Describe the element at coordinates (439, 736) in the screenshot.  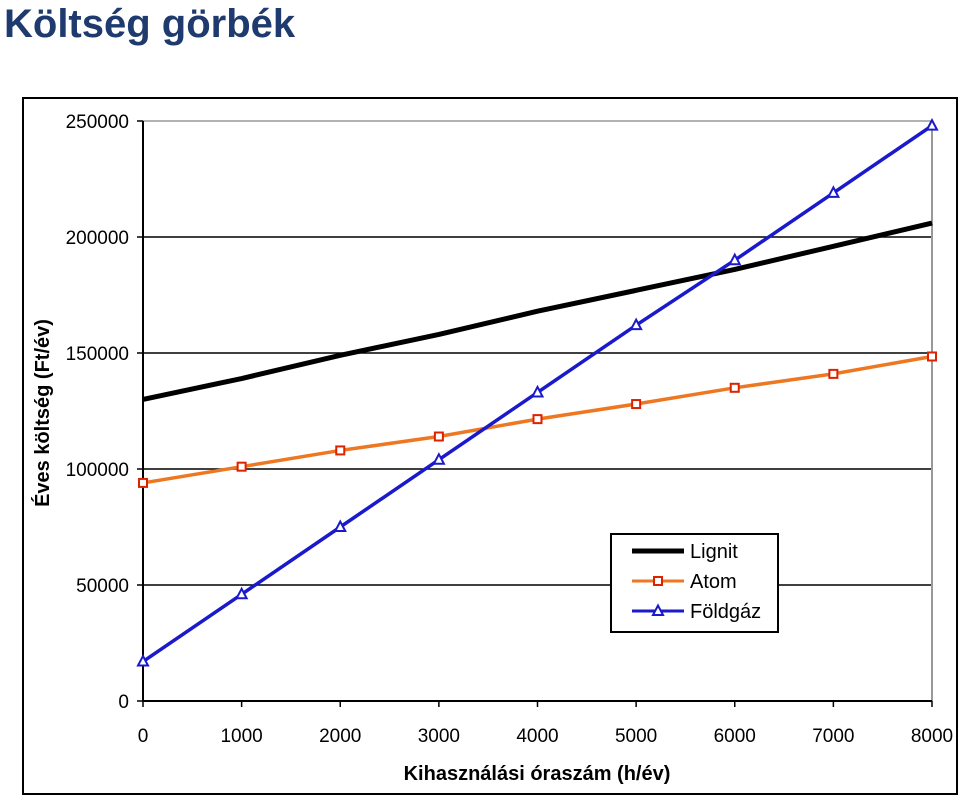
I see `x-tick-label: 3000` at that location.